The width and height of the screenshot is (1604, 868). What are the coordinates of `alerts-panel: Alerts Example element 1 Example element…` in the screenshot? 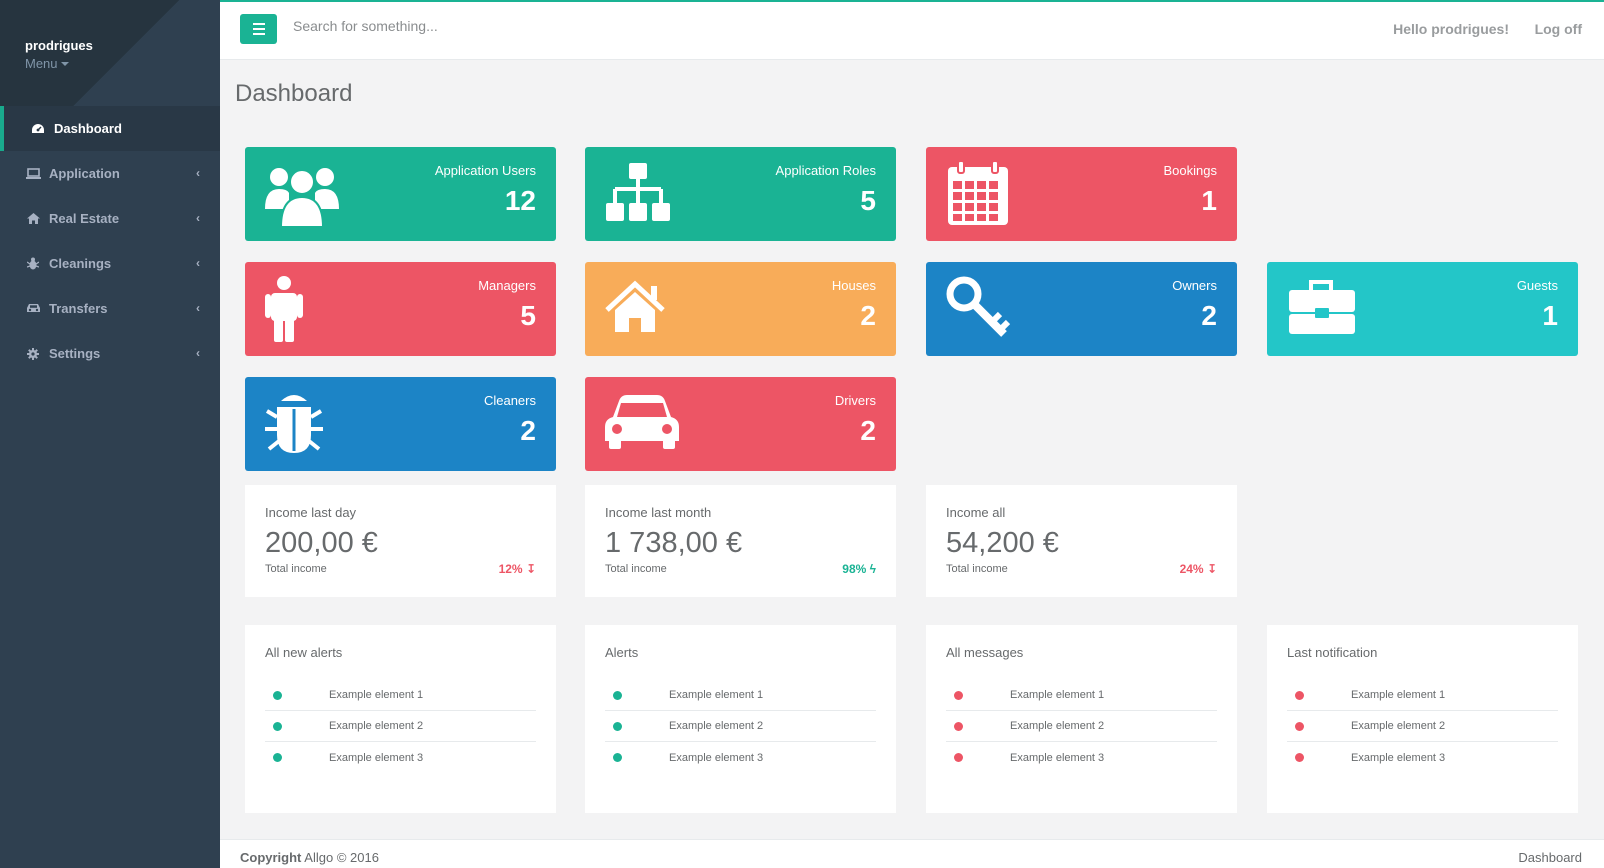 It's located at (740, 719).